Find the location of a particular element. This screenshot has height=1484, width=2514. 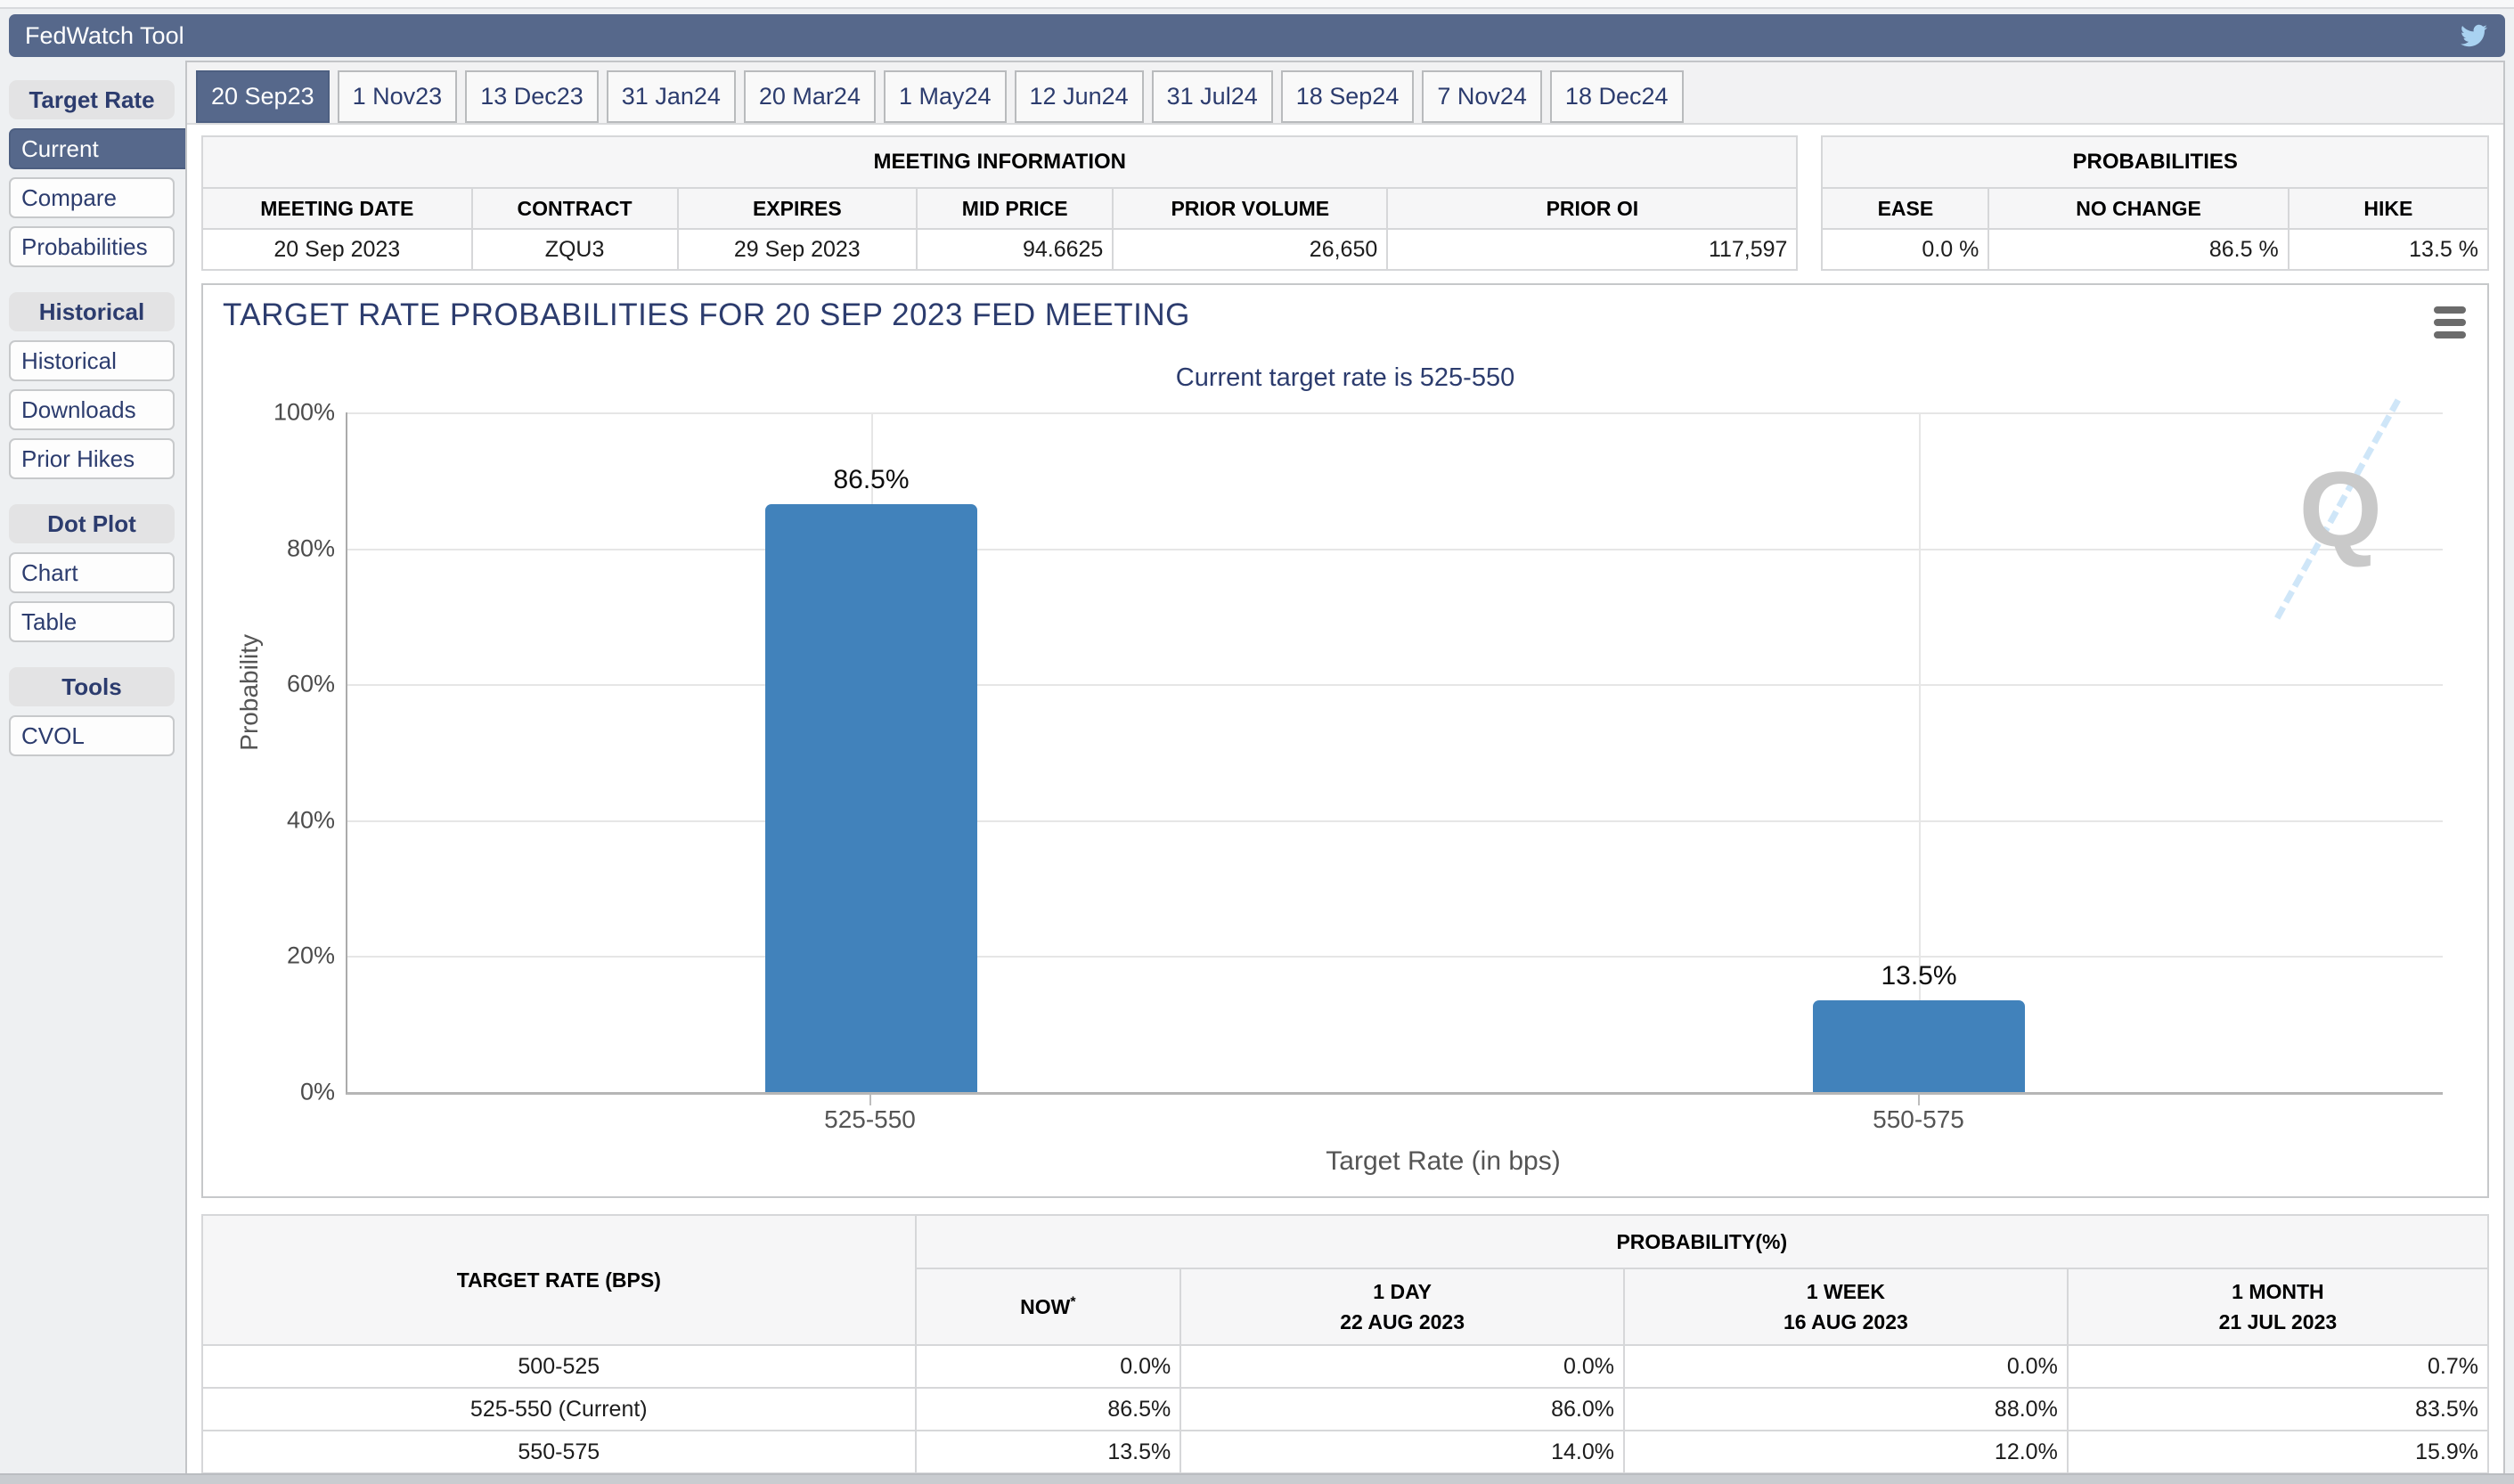

x-tick-525-550: 525-550 is located at coordinates (870, 1119).